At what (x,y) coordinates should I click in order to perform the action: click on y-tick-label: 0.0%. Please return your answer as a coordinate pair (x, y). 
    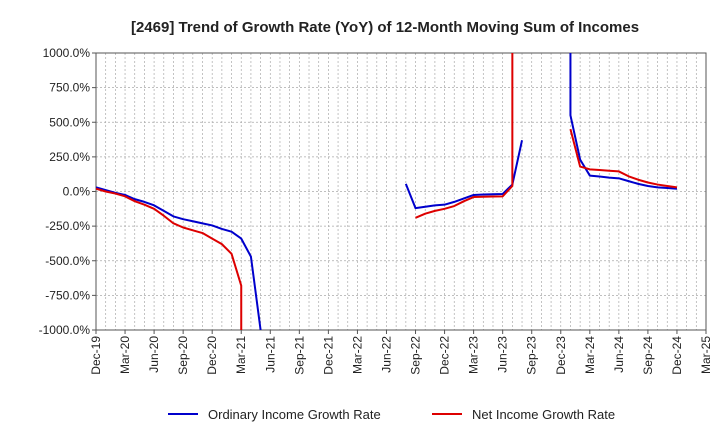
    Looking at the image, I should click on (77, 192).